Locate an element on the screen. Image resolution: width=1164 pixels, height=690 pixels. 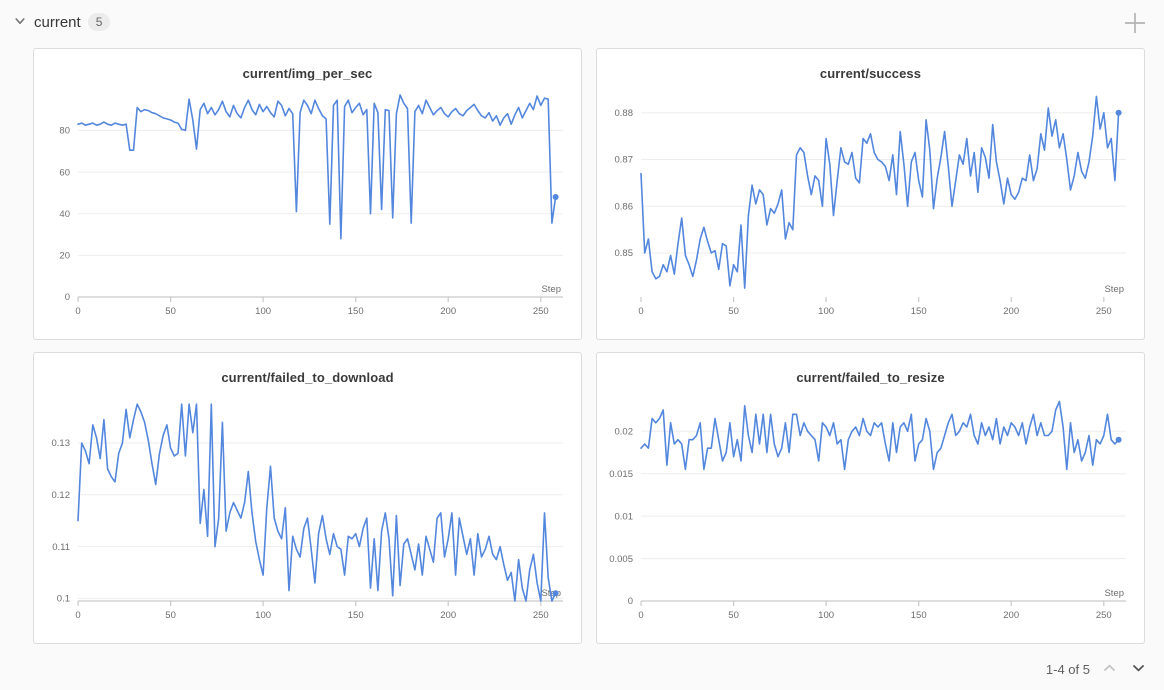
svg-text: 80 is located at coordinates (64, 131).